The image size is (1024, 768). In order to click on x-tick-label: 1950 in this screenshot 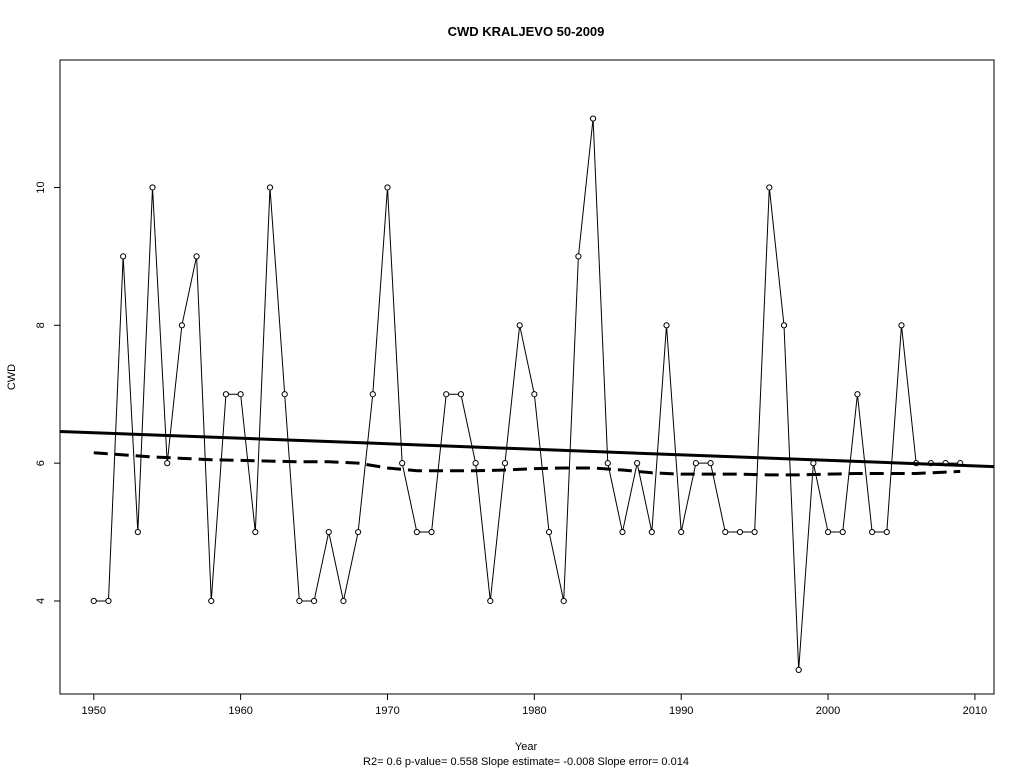, I will do `click(94, 711)`.